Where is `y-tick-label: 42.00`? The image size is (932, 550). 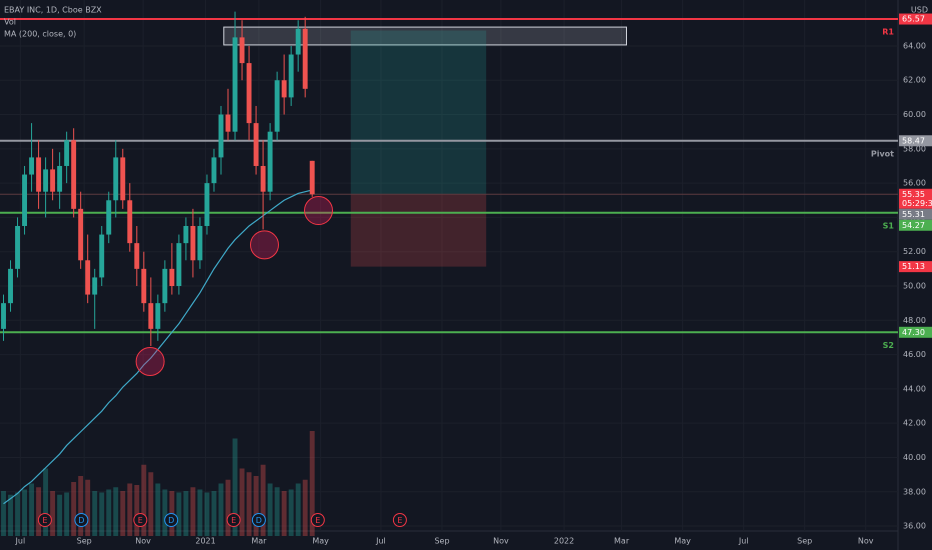 y-tick-label: 42.00 is located at coordinates (914, 423).